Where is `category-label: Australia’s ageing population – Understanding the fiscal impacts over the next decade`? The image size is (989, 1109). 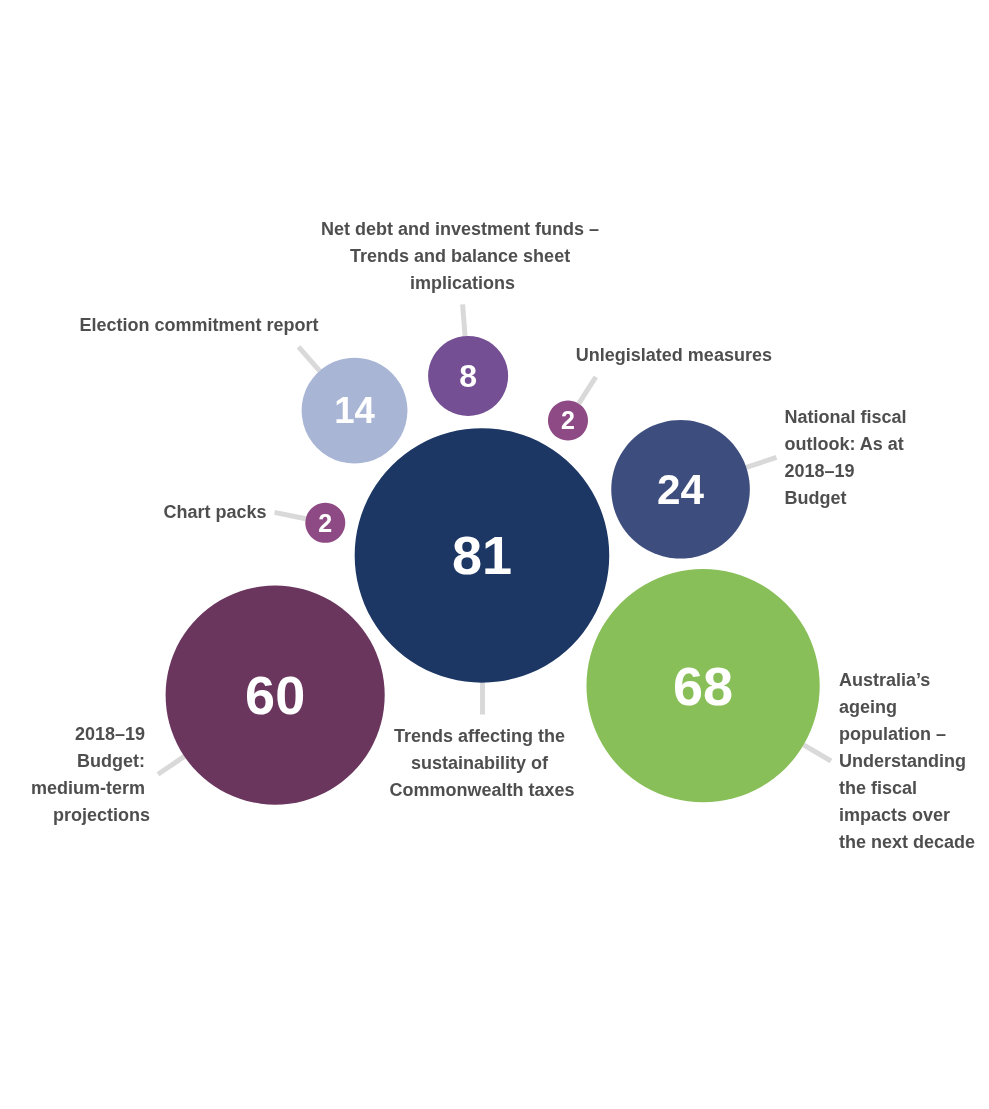 category-label: Australia’s ageing population – Understanding the fiscal impacts over the next decade is located at coordinates (907, 761).